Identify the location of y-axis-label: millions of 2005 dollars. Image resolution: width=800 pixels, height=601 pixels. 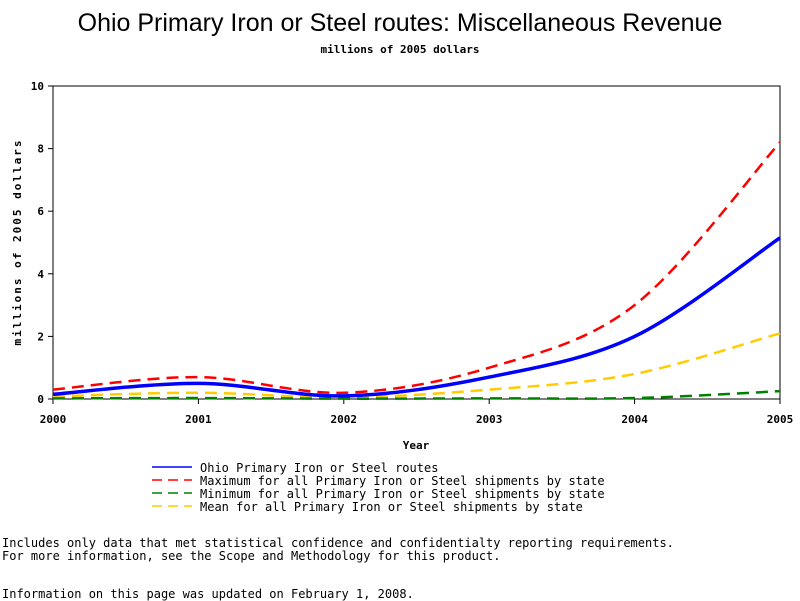
(17, 242).